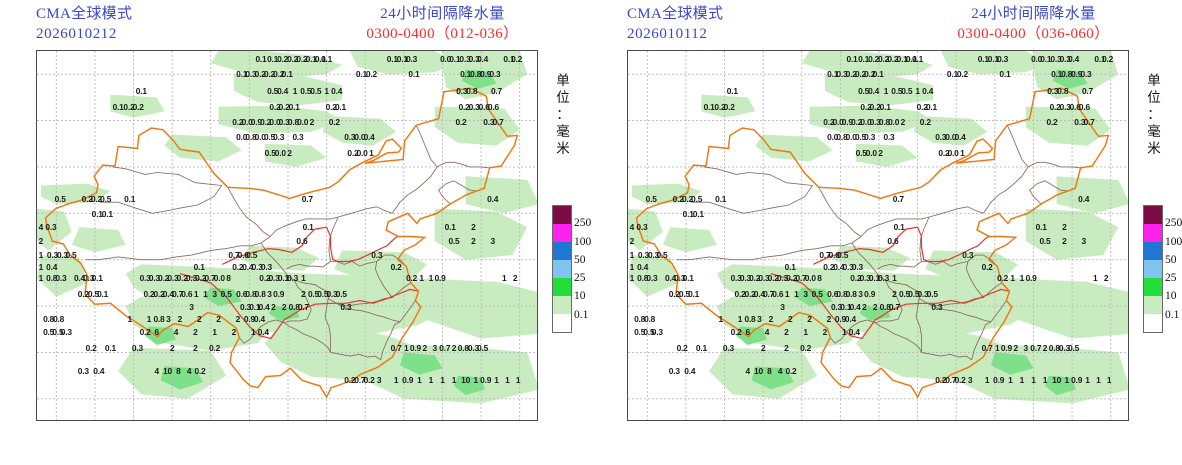  What do you see at coordinates (1154, 80) in the screenshot?
I see `legend-unit-char: 单` at bounding box center [1154, 80].